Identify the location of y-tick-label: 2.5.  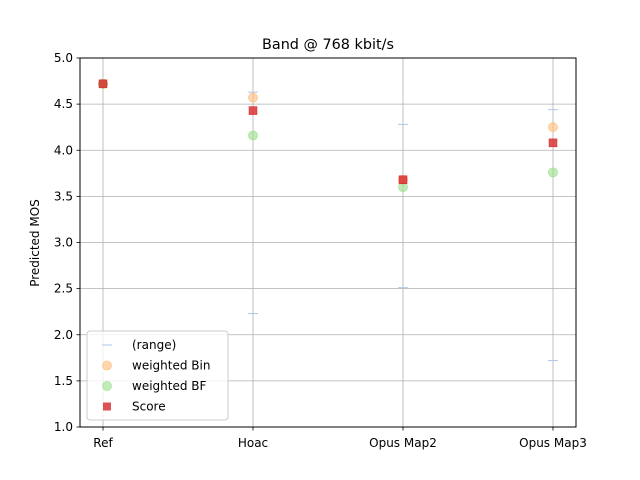
(63, 289).